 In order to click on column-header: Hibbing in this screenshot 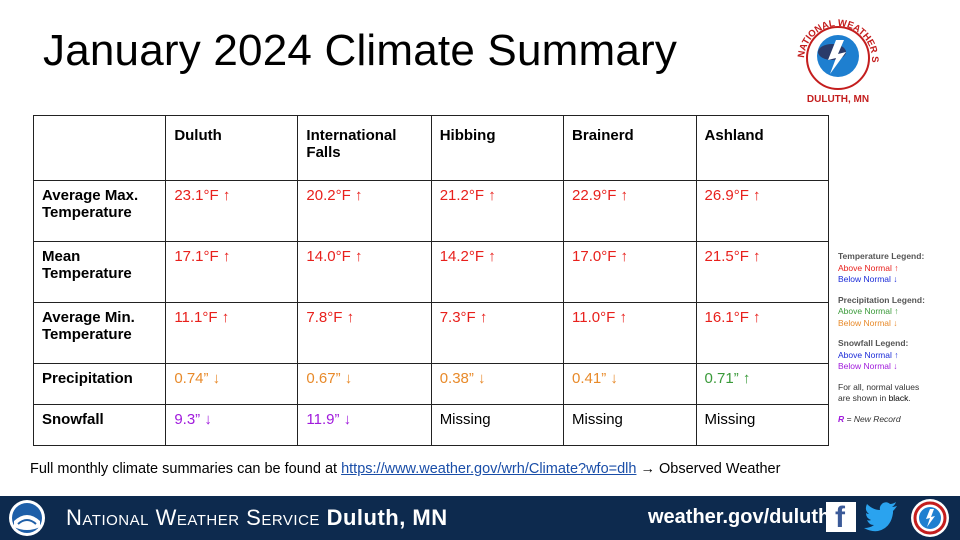, I will do `click(497, 148)`.